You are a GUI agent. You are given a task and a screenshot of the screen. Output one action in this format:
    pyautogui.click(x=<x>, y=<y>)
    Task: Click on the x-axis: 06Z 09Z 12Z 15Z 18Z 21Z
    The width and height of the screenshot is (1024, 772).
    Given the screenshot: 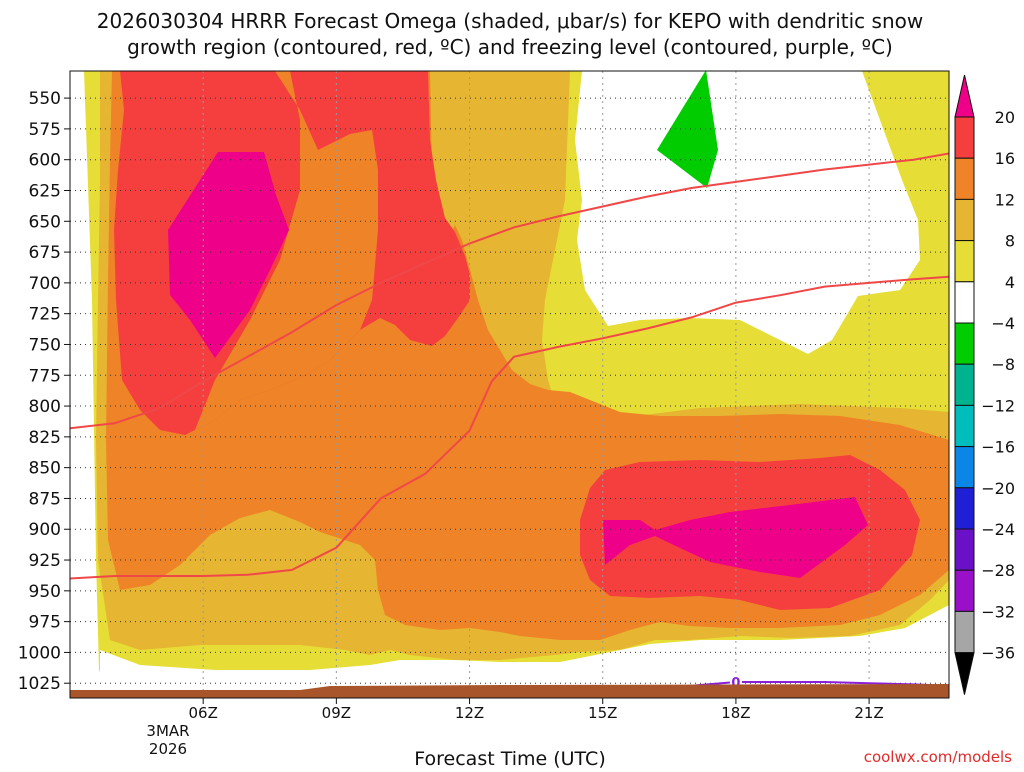 What is the action you would take?
    pyautogui.click(x=536, y=710)
    